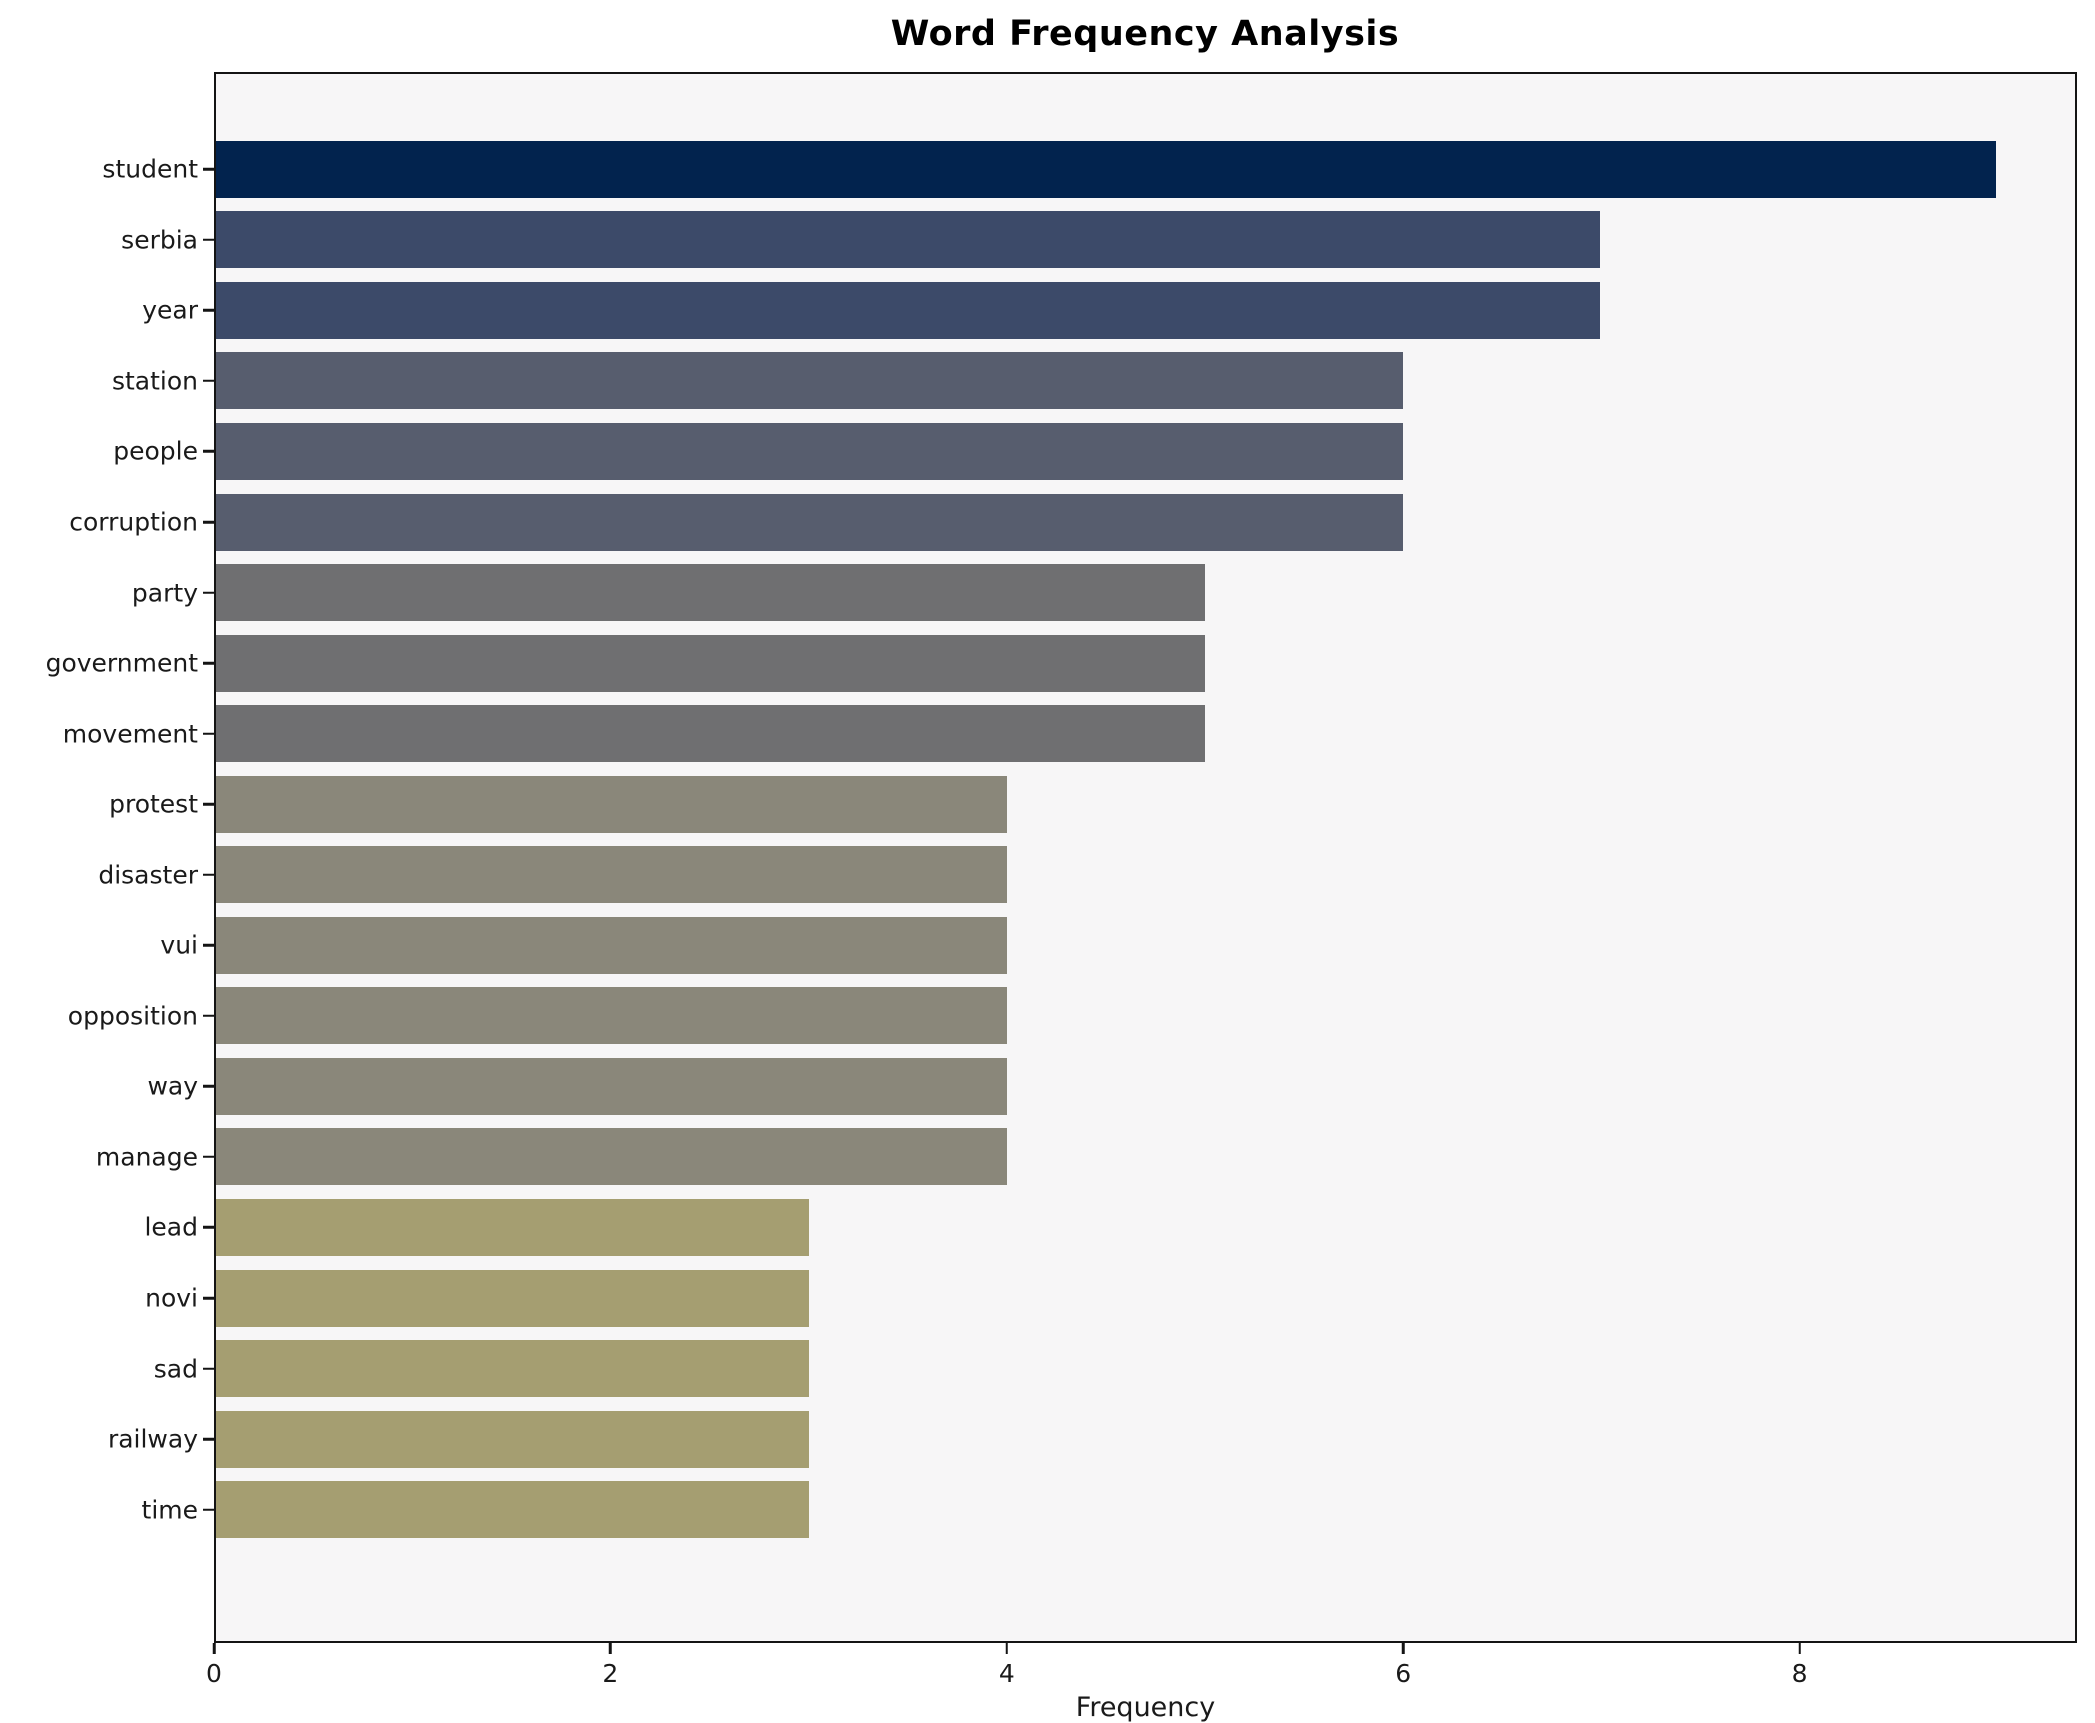 This screenshot has height=1723, width=2095. I want to click on y-axis-label: way, so click(172, 1086).